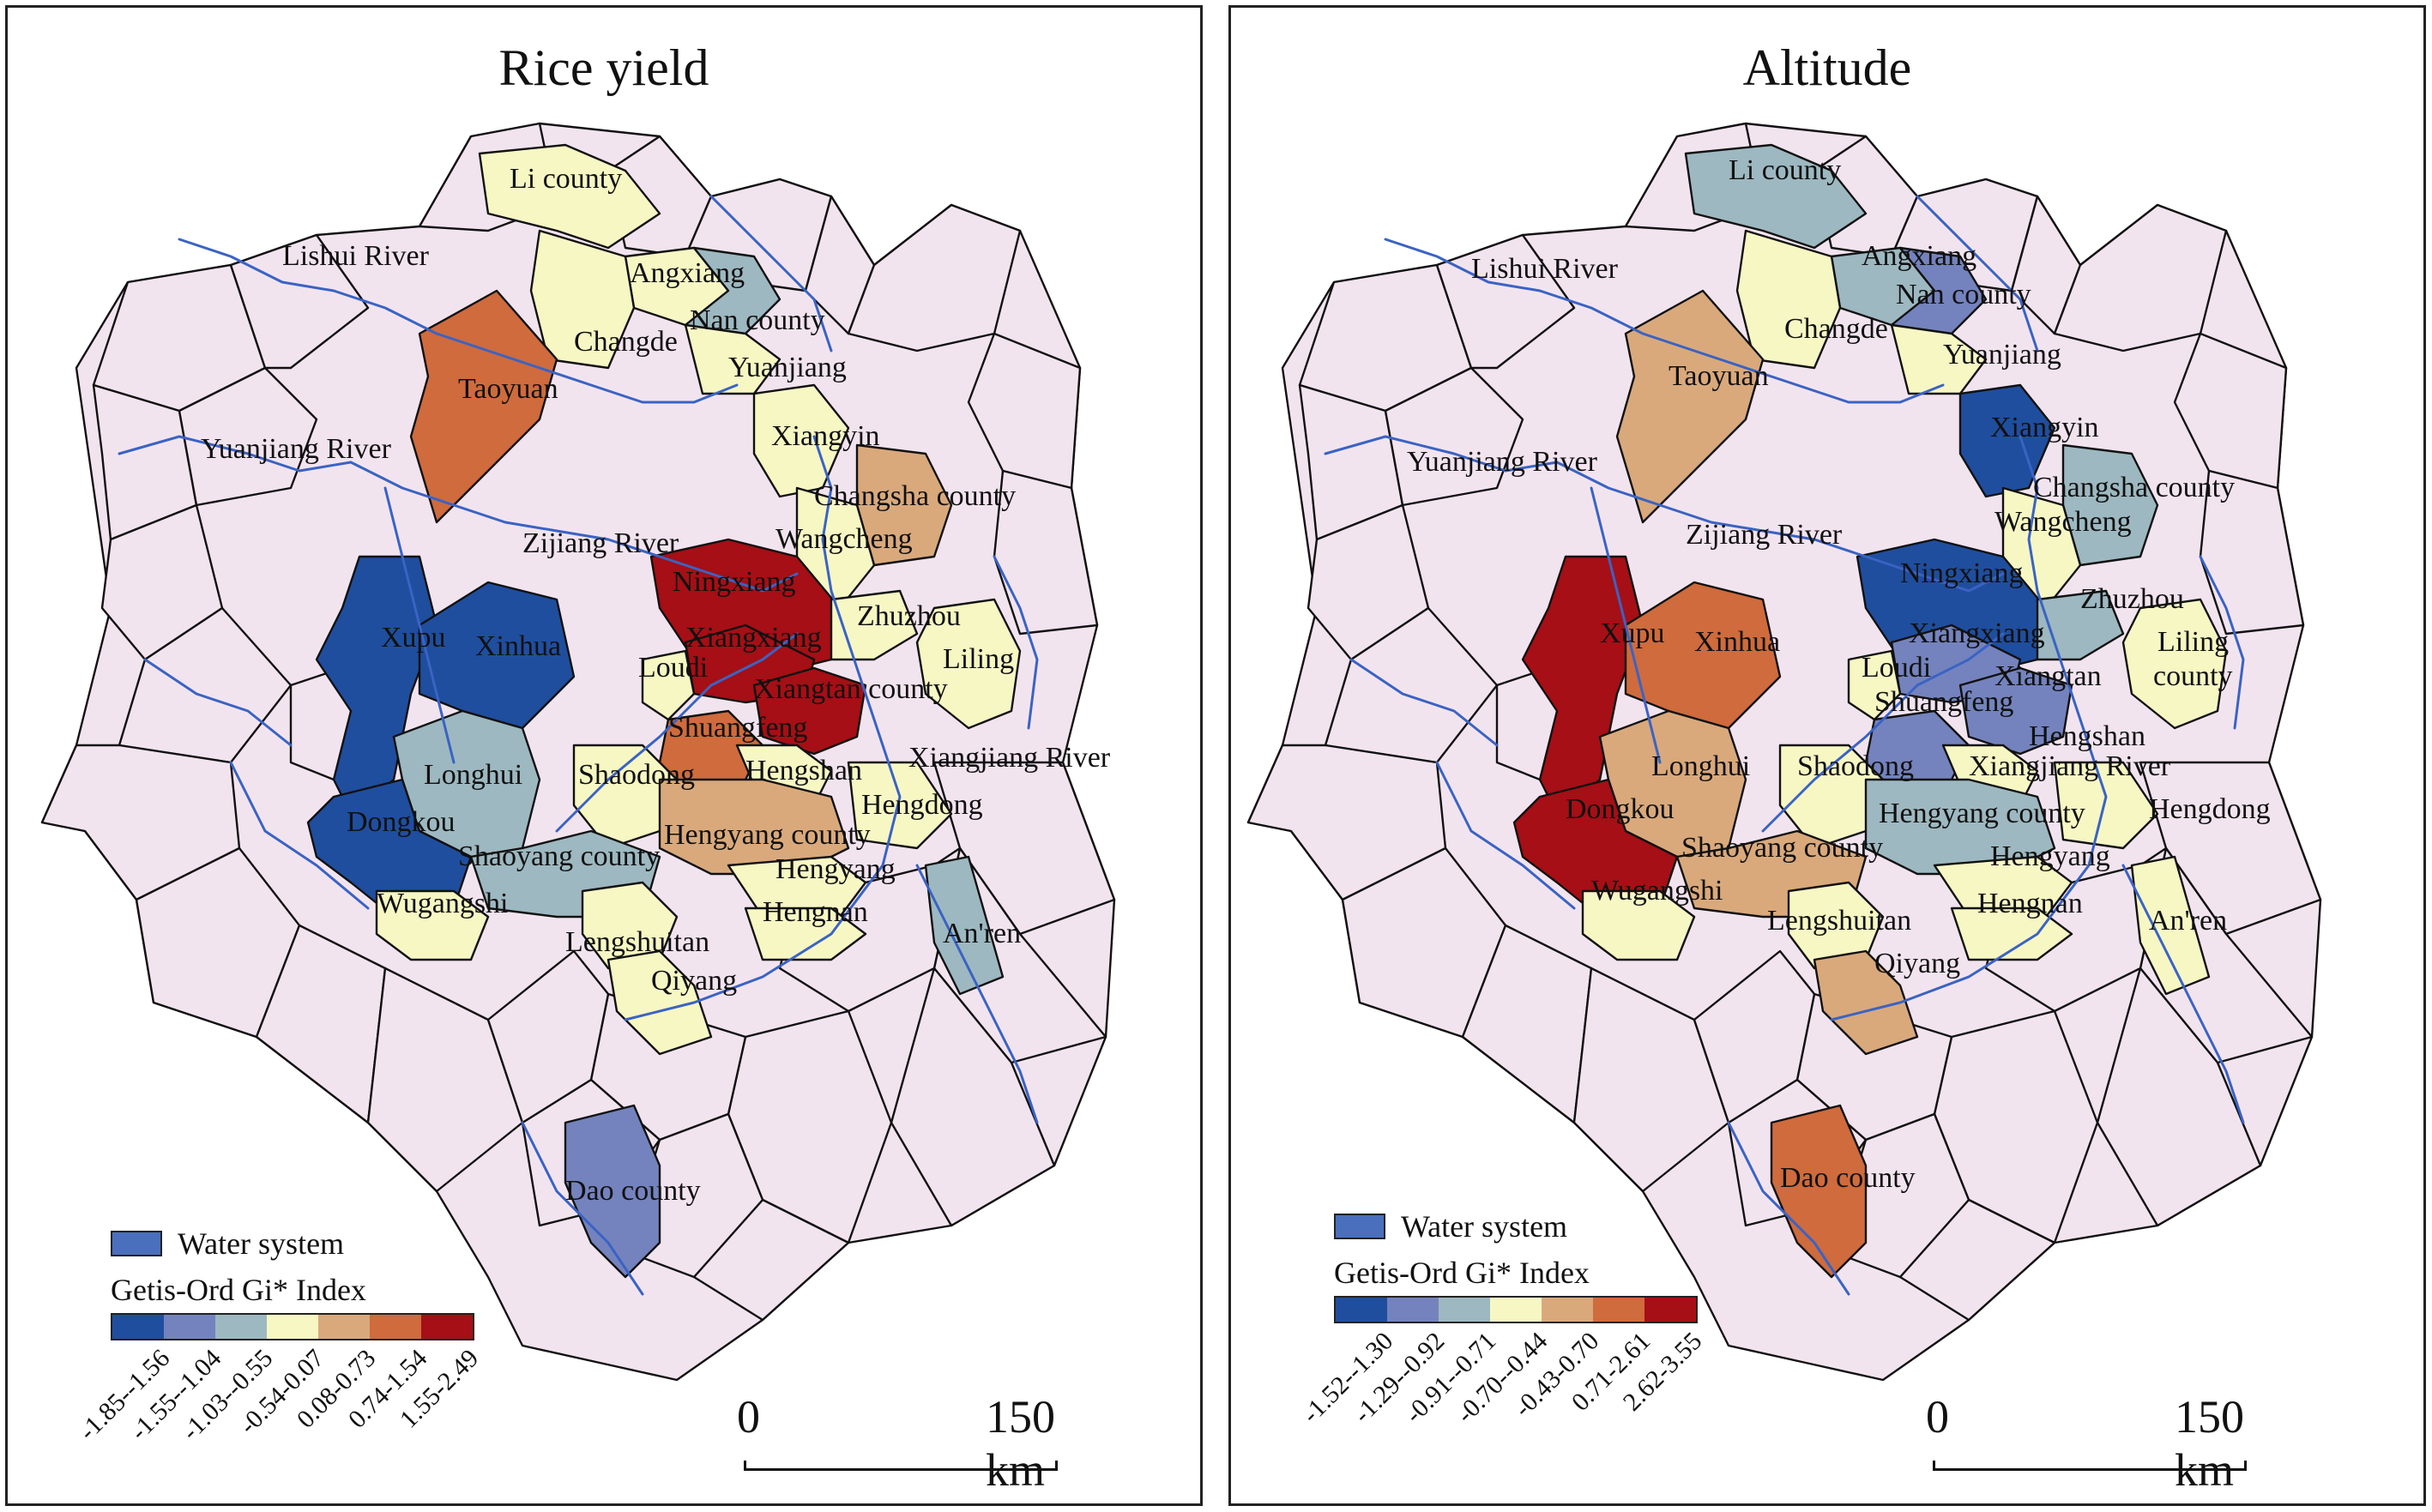 The height and width of the screenshot is (1512, 2432). What do you see at coordinates (694, 981) in the screenshot?
I see `map-label-qiyang: Qiyang` at bounding box center [694, 981].